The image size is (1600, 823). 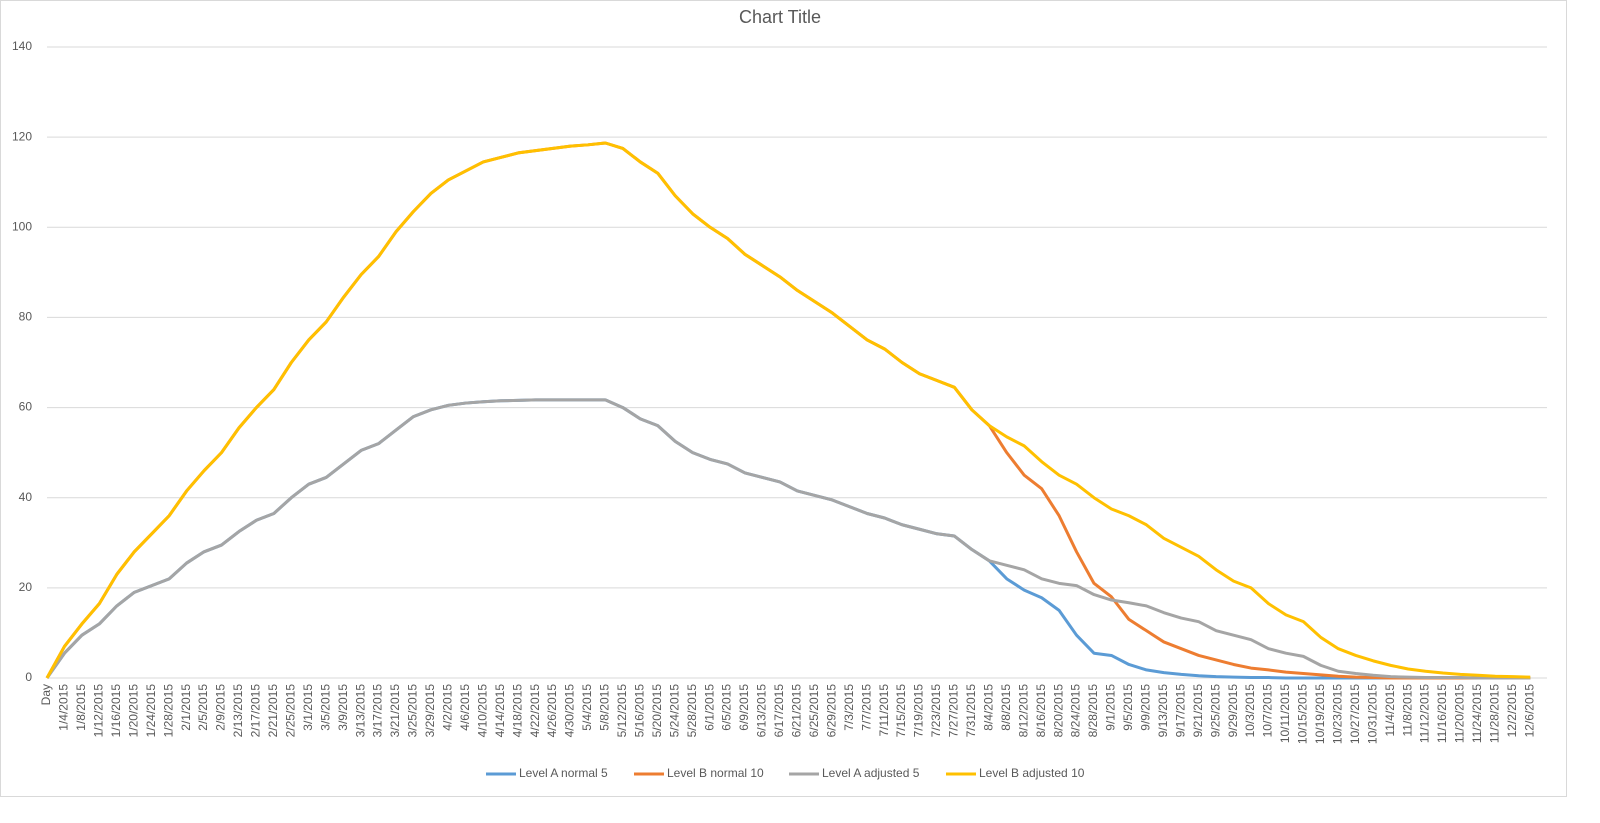 What do you see at coordinates (413, 711) in the screenshot?
I see `x-tick-label: 3/25/2015` at bounding box center [413, 711].